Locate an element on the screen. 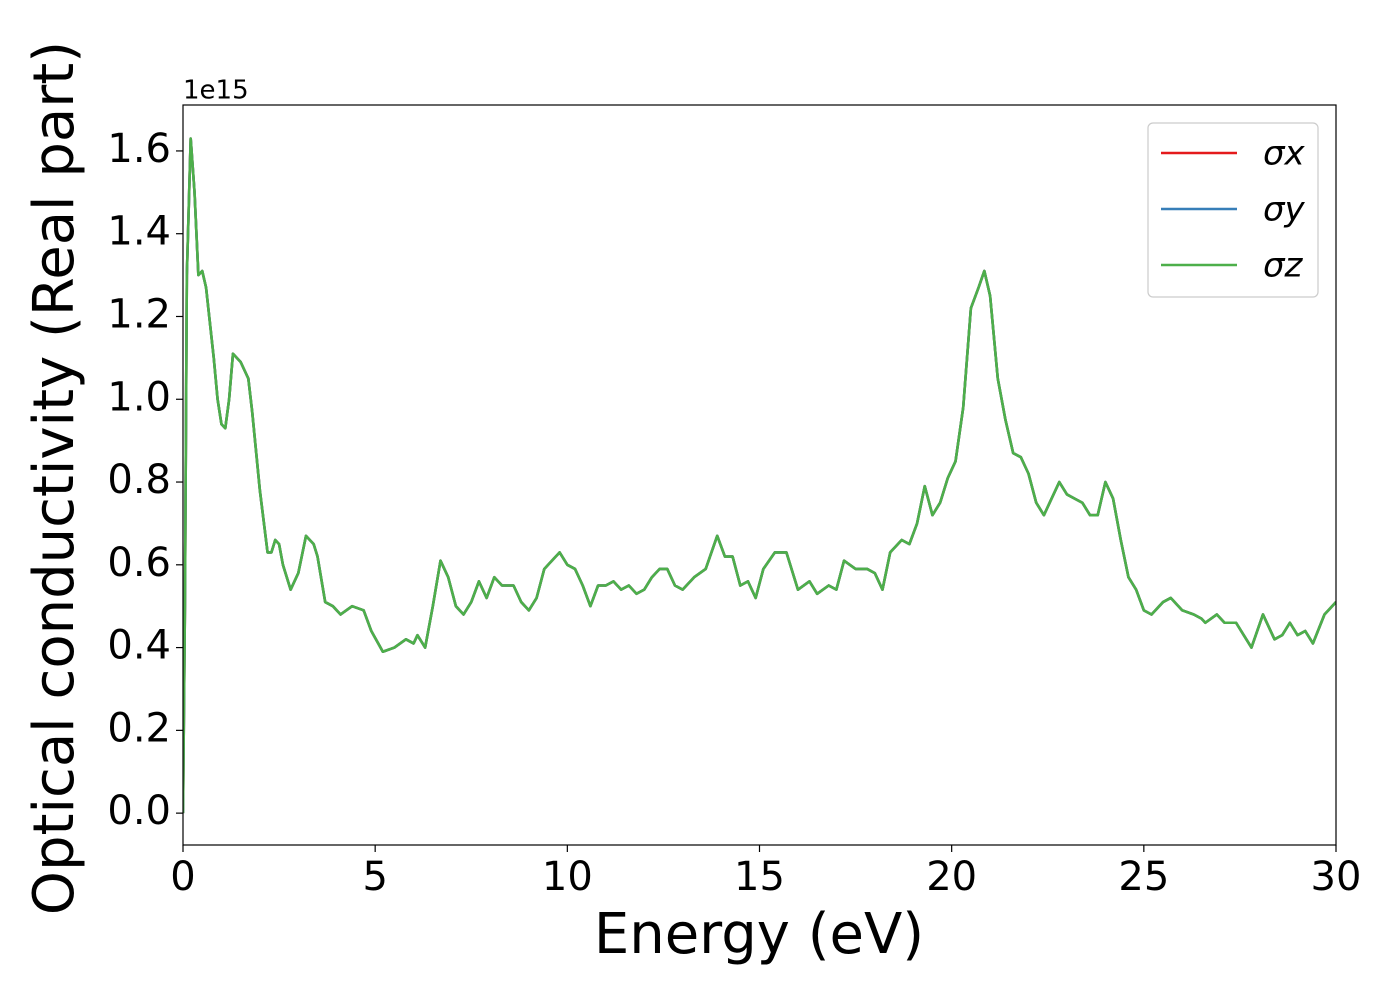  legend-label: σz is located at coordinates (1283, 266).